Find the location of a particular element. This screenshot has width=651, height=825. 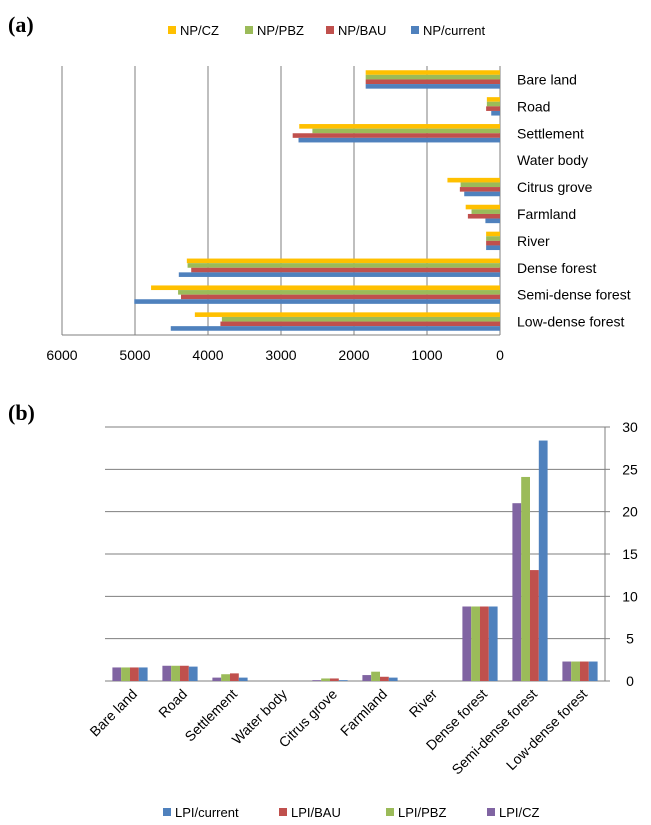

bar-lpi-pbz-citrus-grove is located at coordinates (325, 679).